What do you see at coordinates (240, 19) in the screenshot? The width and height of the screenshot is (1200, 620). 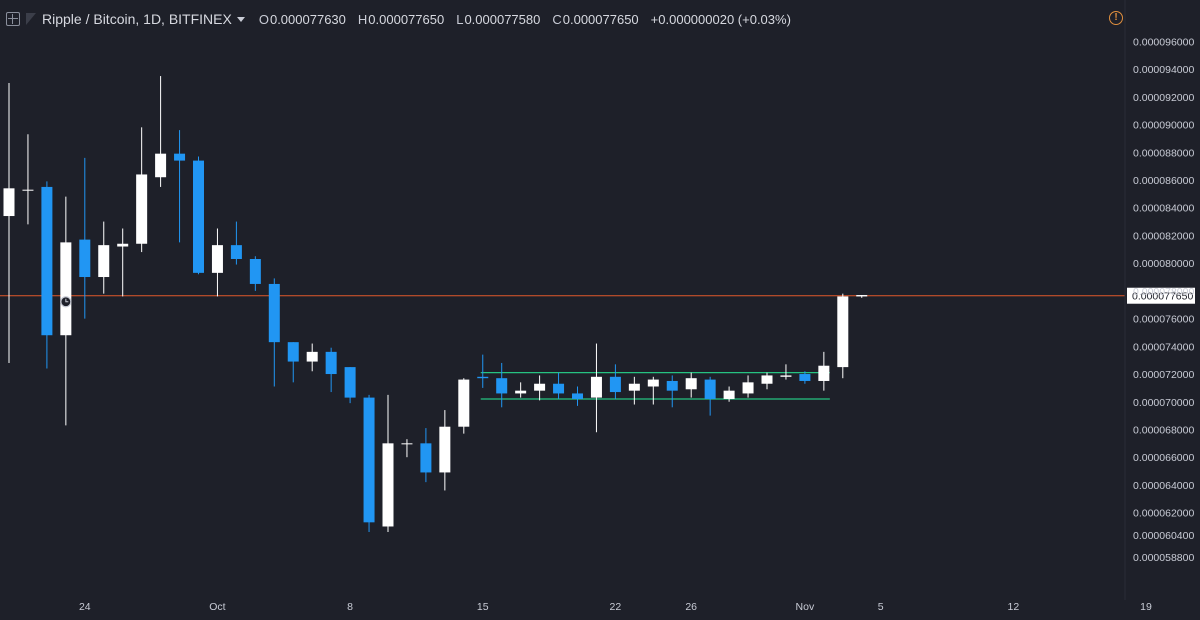 I see `chevron-down-icon` at bounding box center [240, 19].